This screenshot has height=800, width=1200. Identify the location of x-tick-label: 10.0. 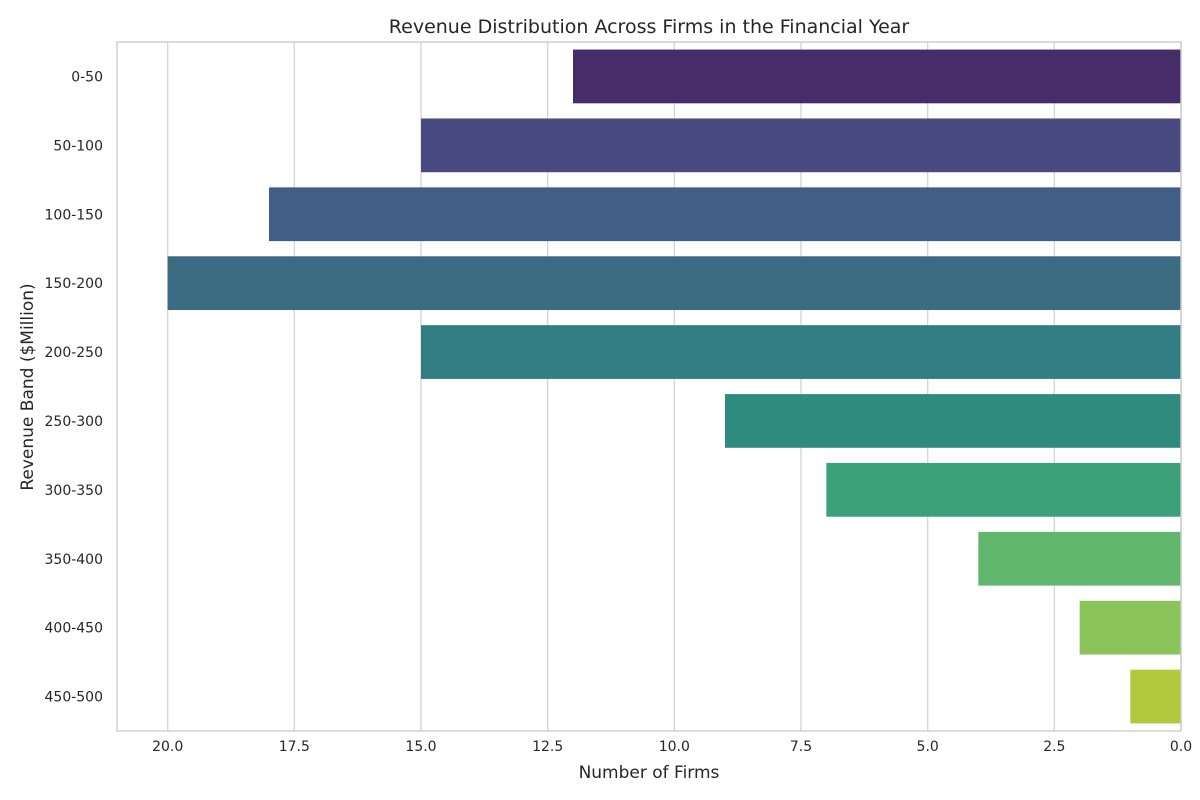
(674, 747).